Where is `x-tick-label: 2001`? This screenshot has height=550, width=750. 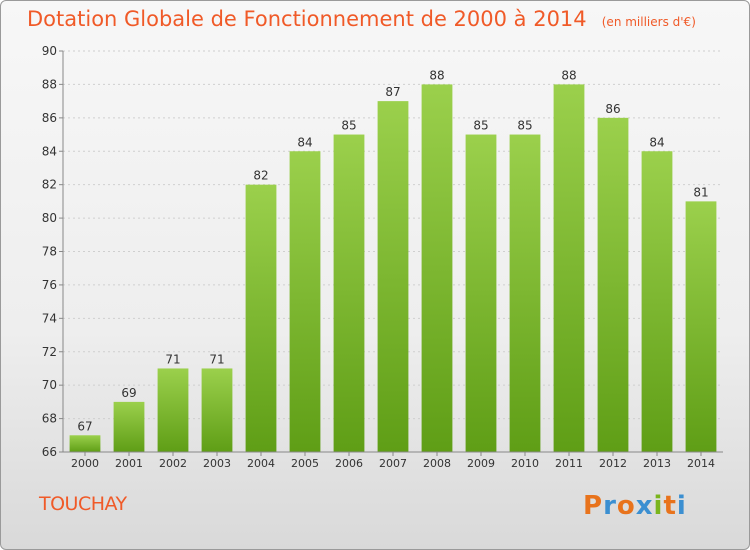
x-tick-label: 2001 is located at coordinates (129, 463).